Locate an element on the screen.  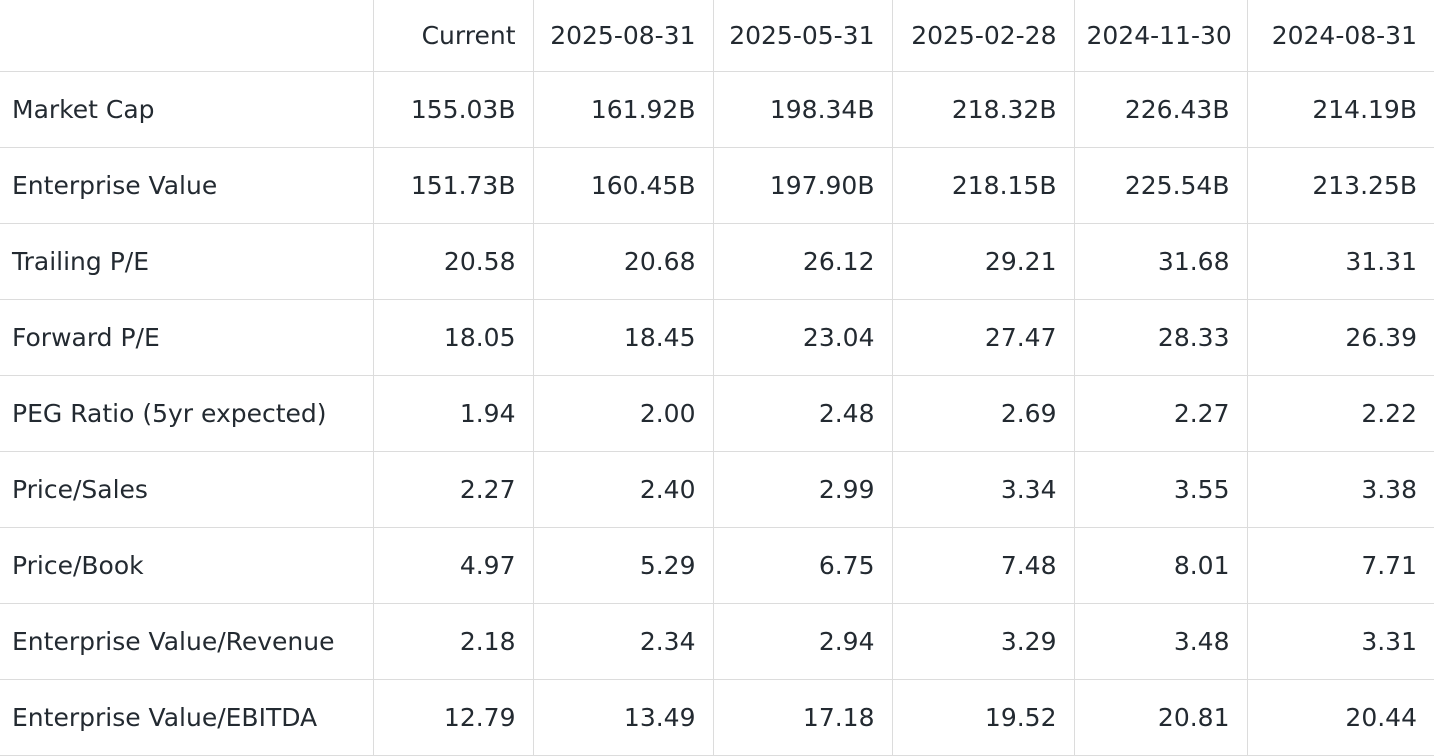
cell-value: 6.75 is located at coordinates (802, 565).